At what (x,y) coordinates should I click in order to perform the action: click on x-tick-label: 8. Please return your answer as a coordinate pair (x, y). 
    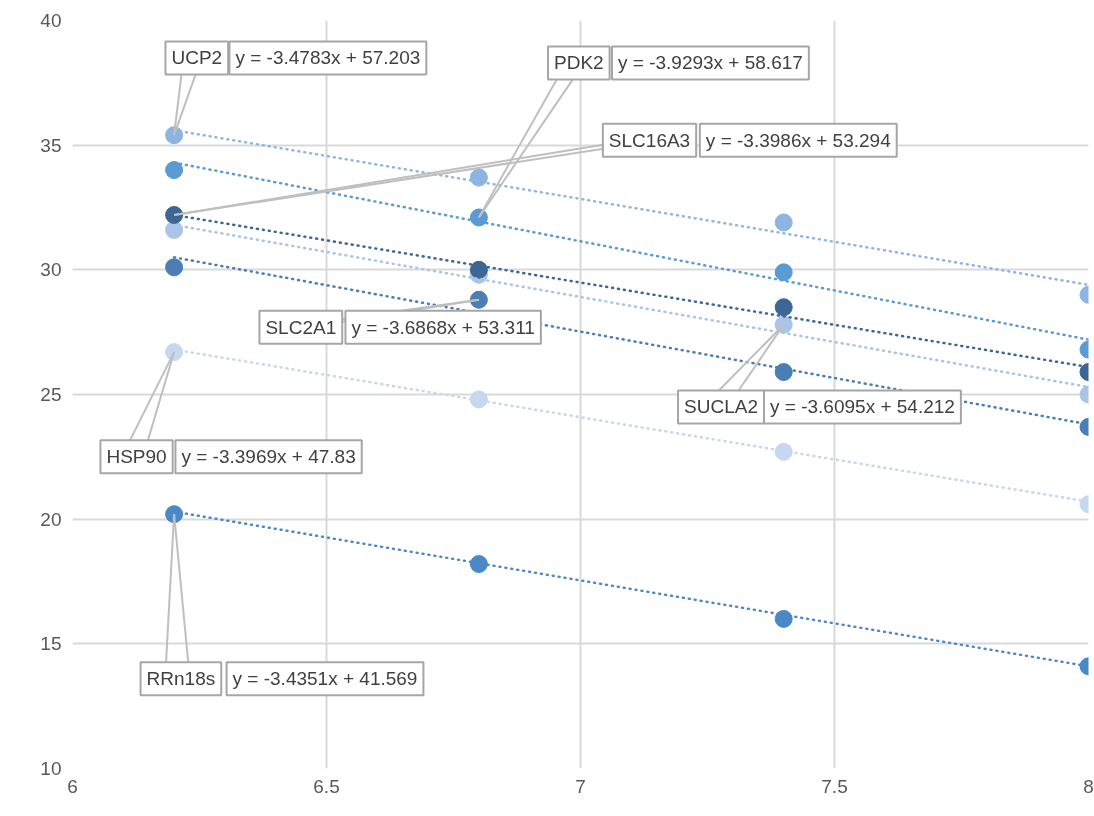
    Looking at the image, I should click on (1088, 786).